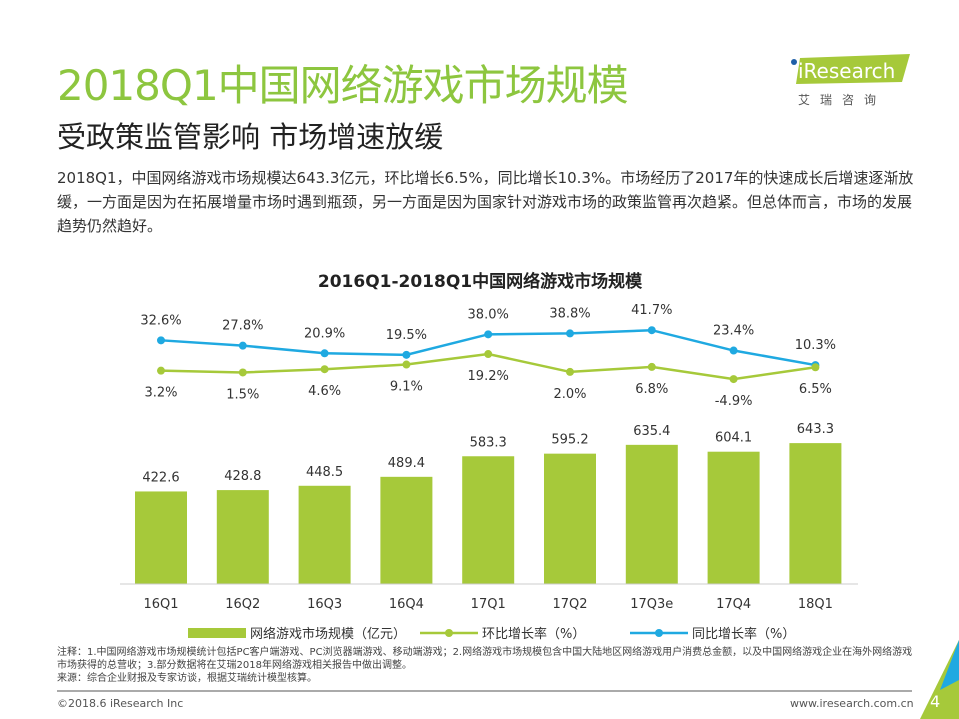 This screenshot has width=959, height=719. I want to click on bar-17Q1, so click(488, 520).